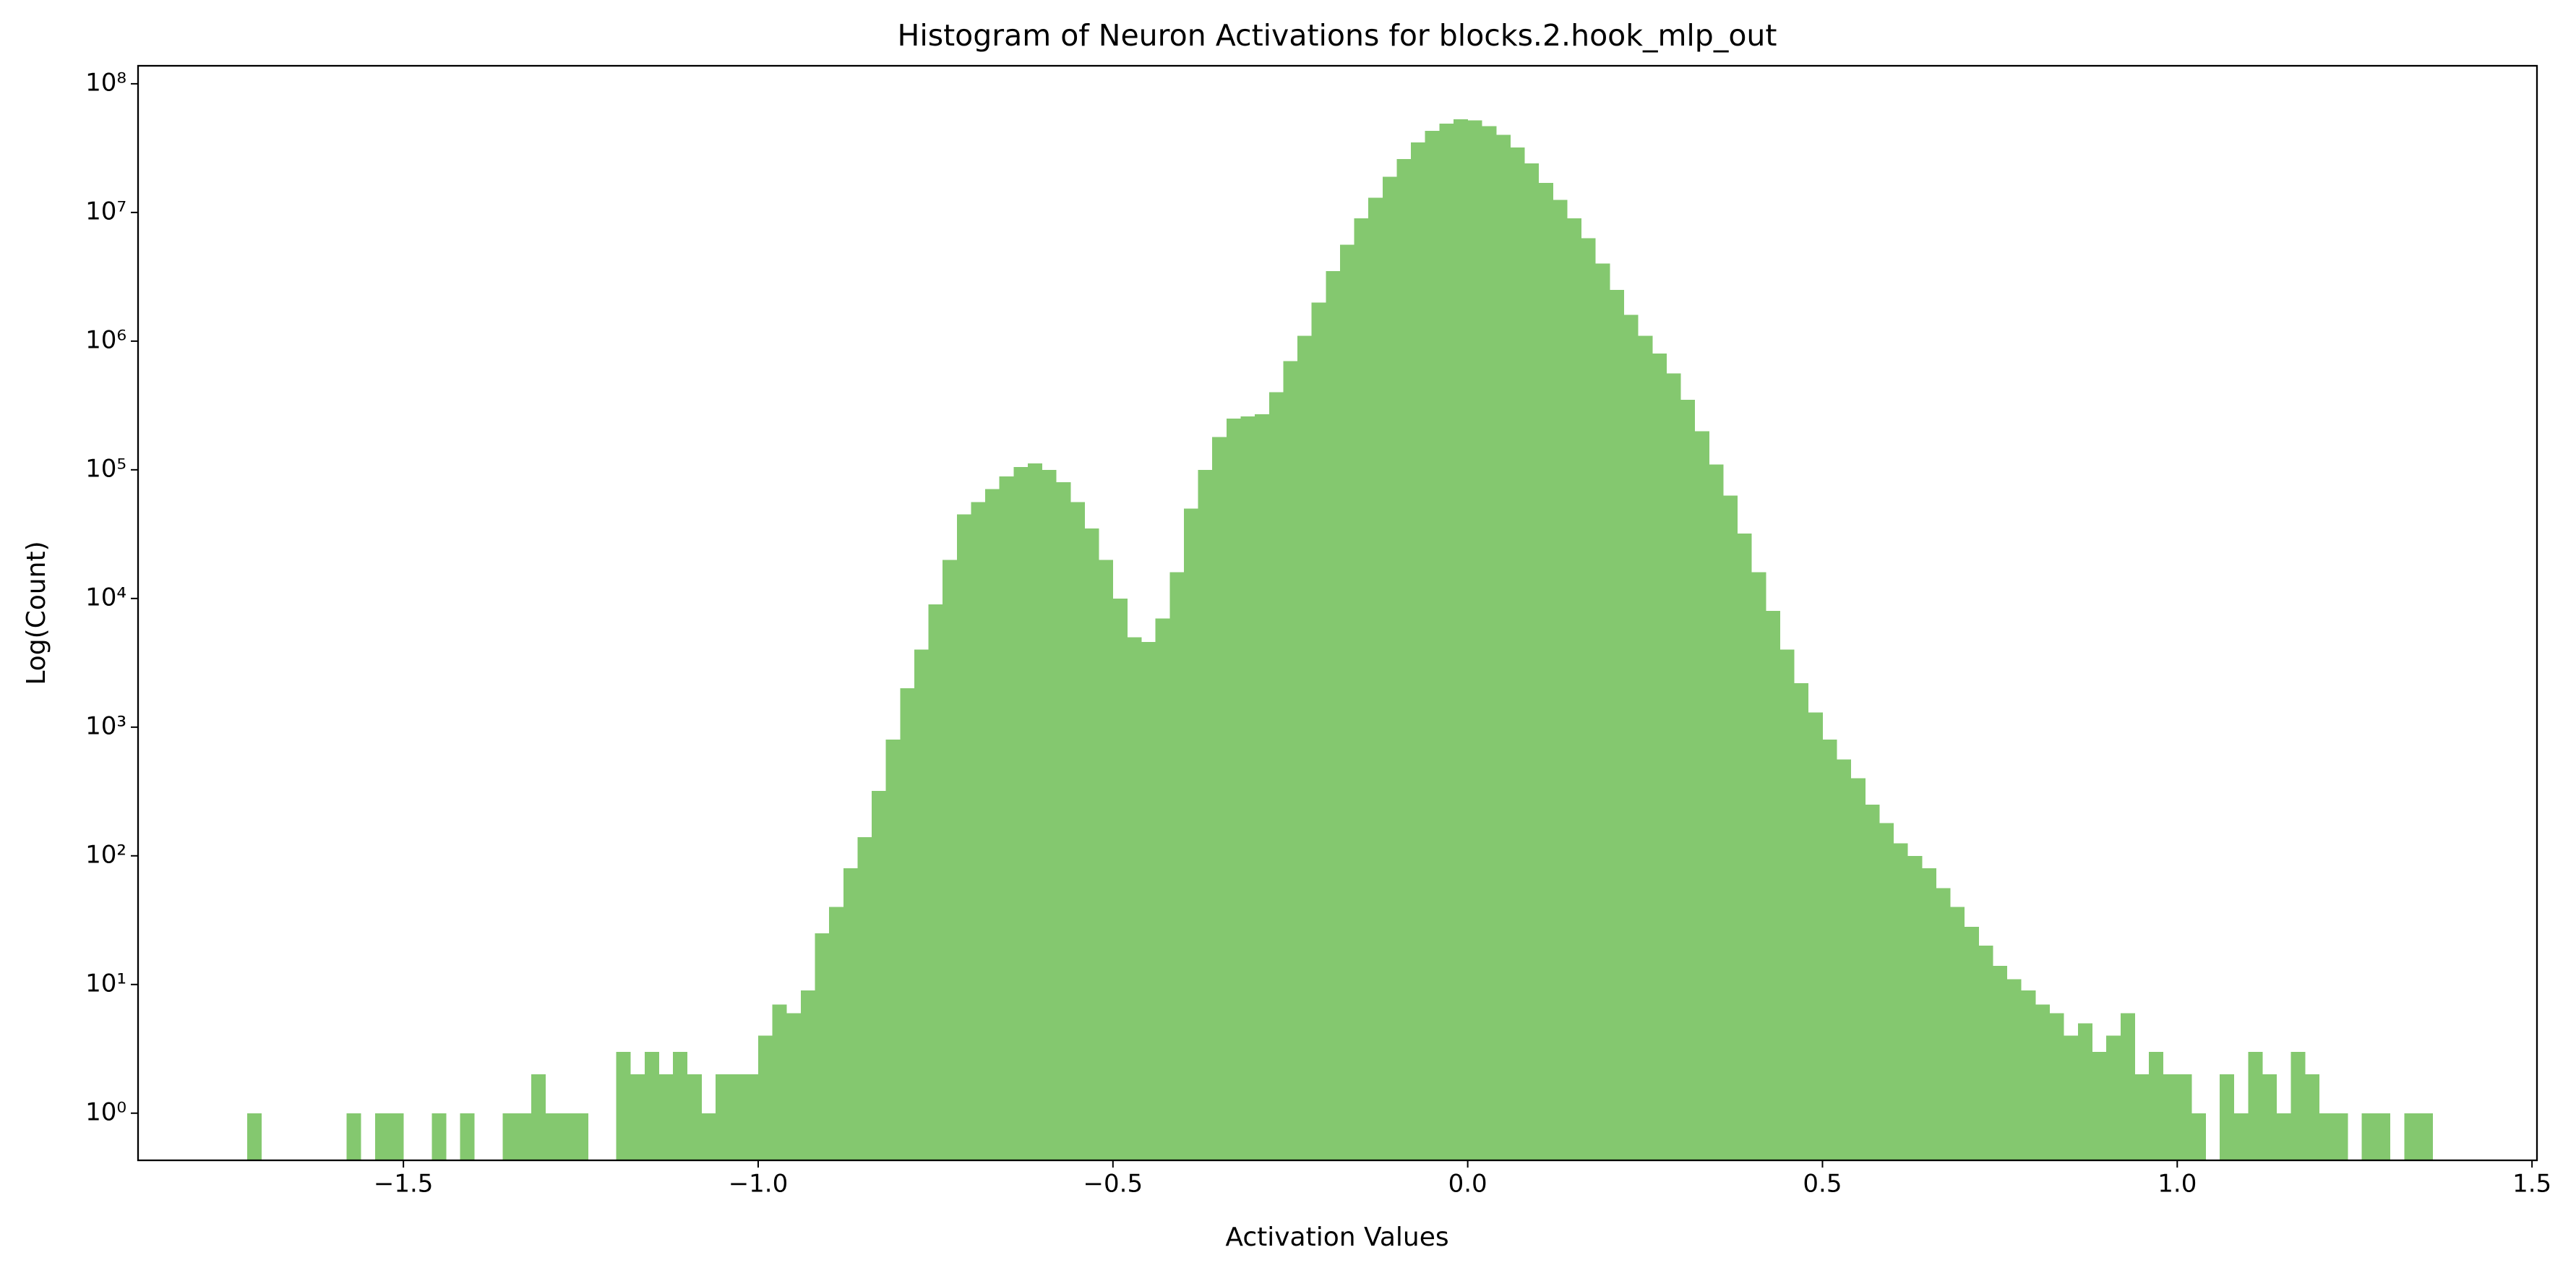  Describe the element at coordinates (106, 339) in the screenshot. I see `y-tick-label: 10⁶` at that location.